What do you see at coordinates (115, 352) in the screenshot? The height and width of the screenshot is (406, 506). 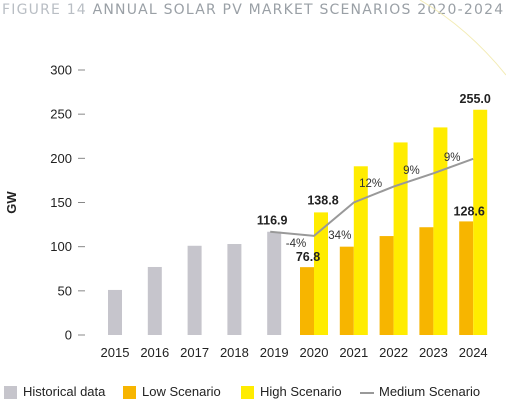 I see `x-tick-label: 2015` at bounding box center [115, 352].